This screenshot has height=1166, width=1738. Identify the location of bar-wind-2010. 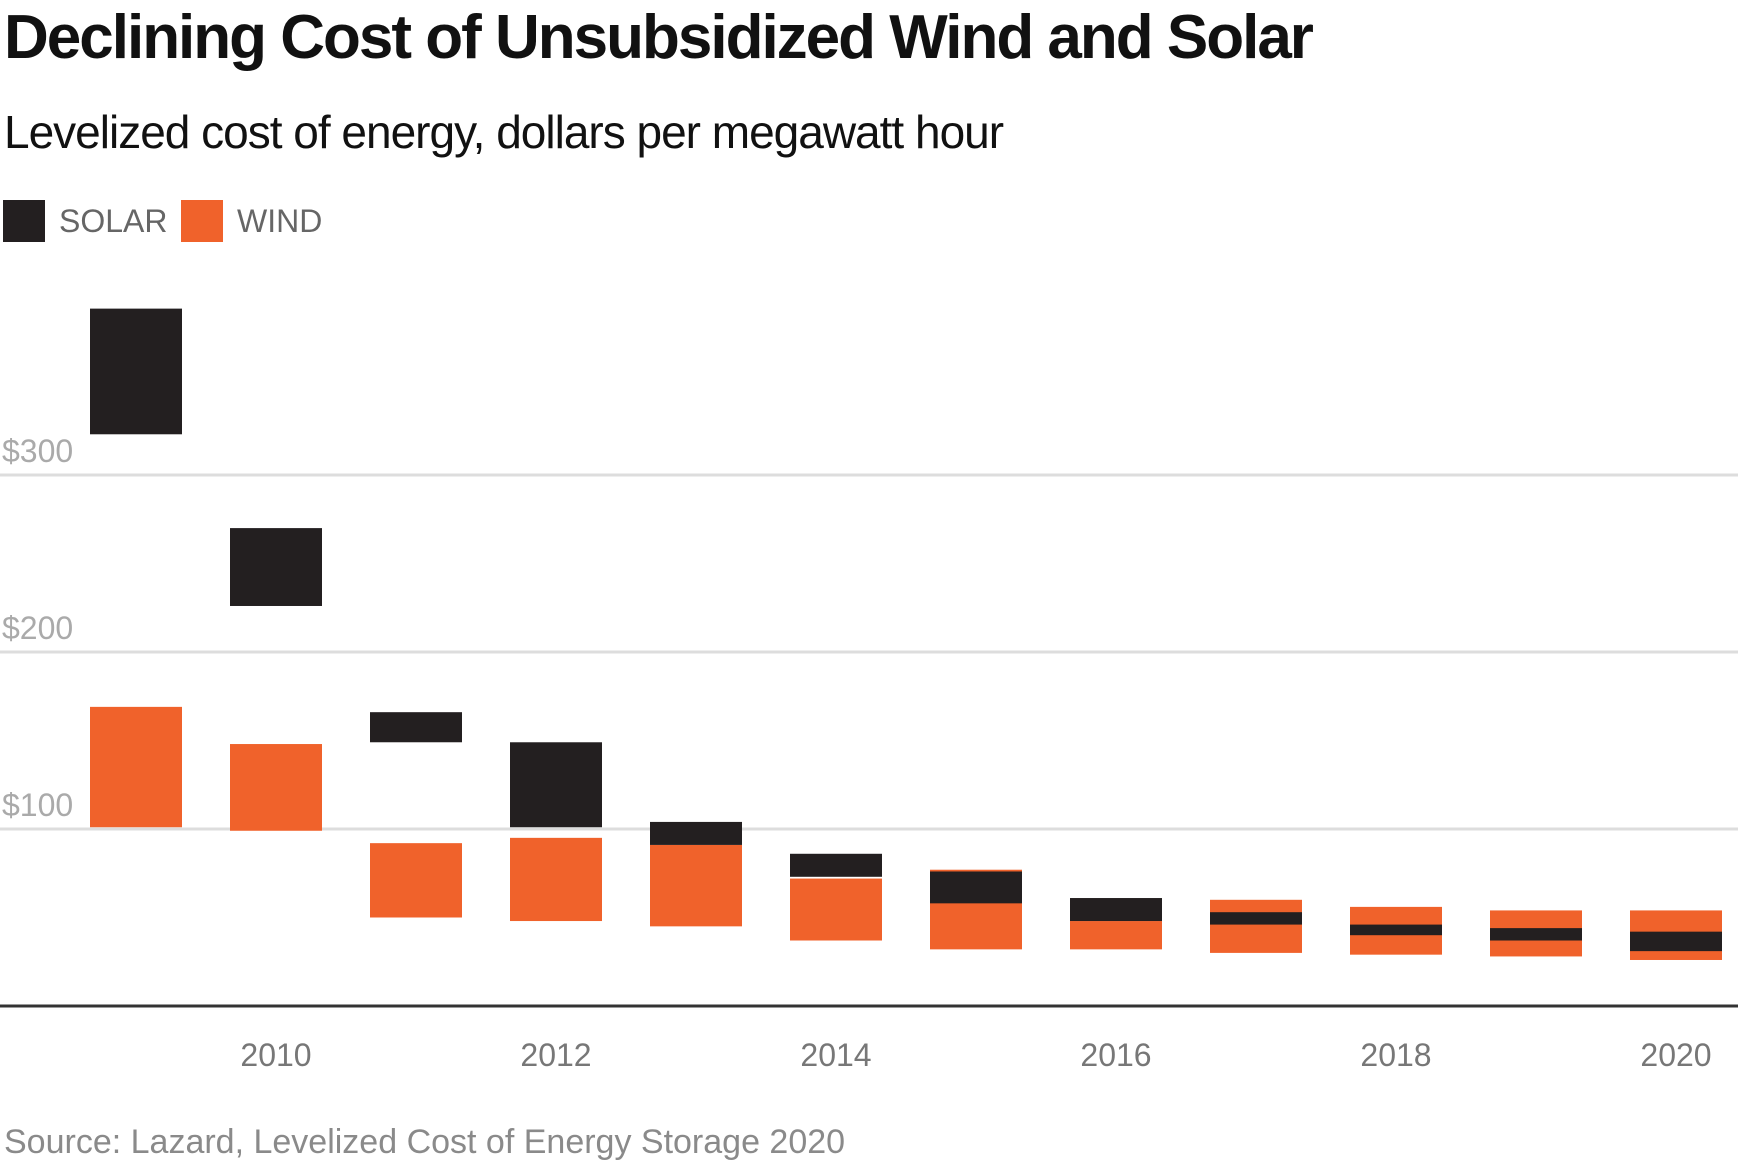
(276, 787).